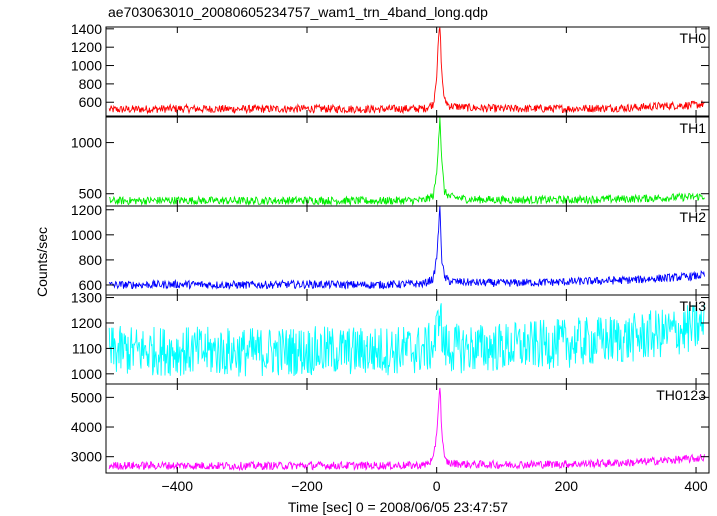 Image resolution: width=717 pixels, height=516 pixels. Describe the element at coordinates (398, 507) in the screenshot. I see `x-axis-label: Time [sec] 0 = 2008/06/05 23:47:57` at that location.